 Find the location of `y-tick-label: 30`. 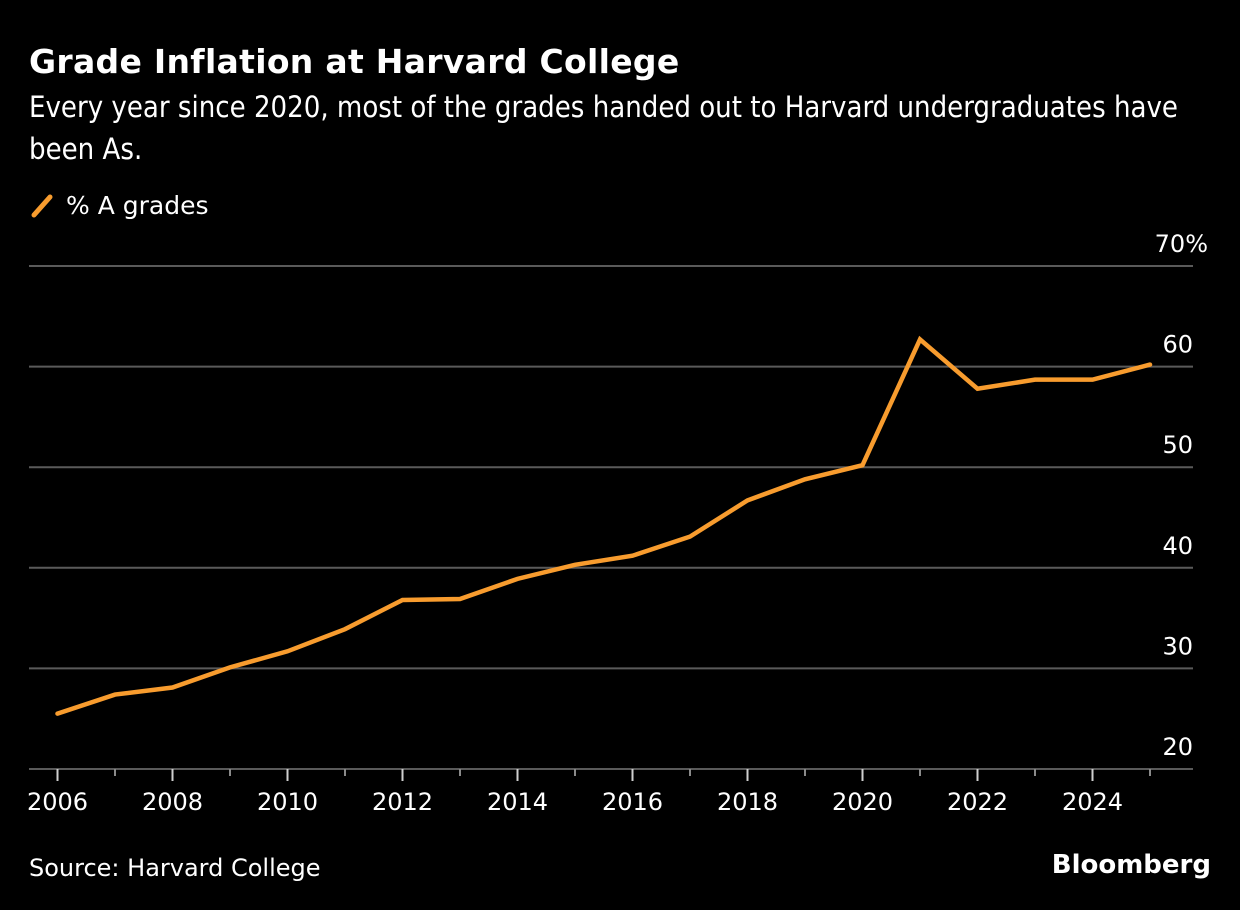

y-tick-label: 30 is located at coordinates (1177, 646).